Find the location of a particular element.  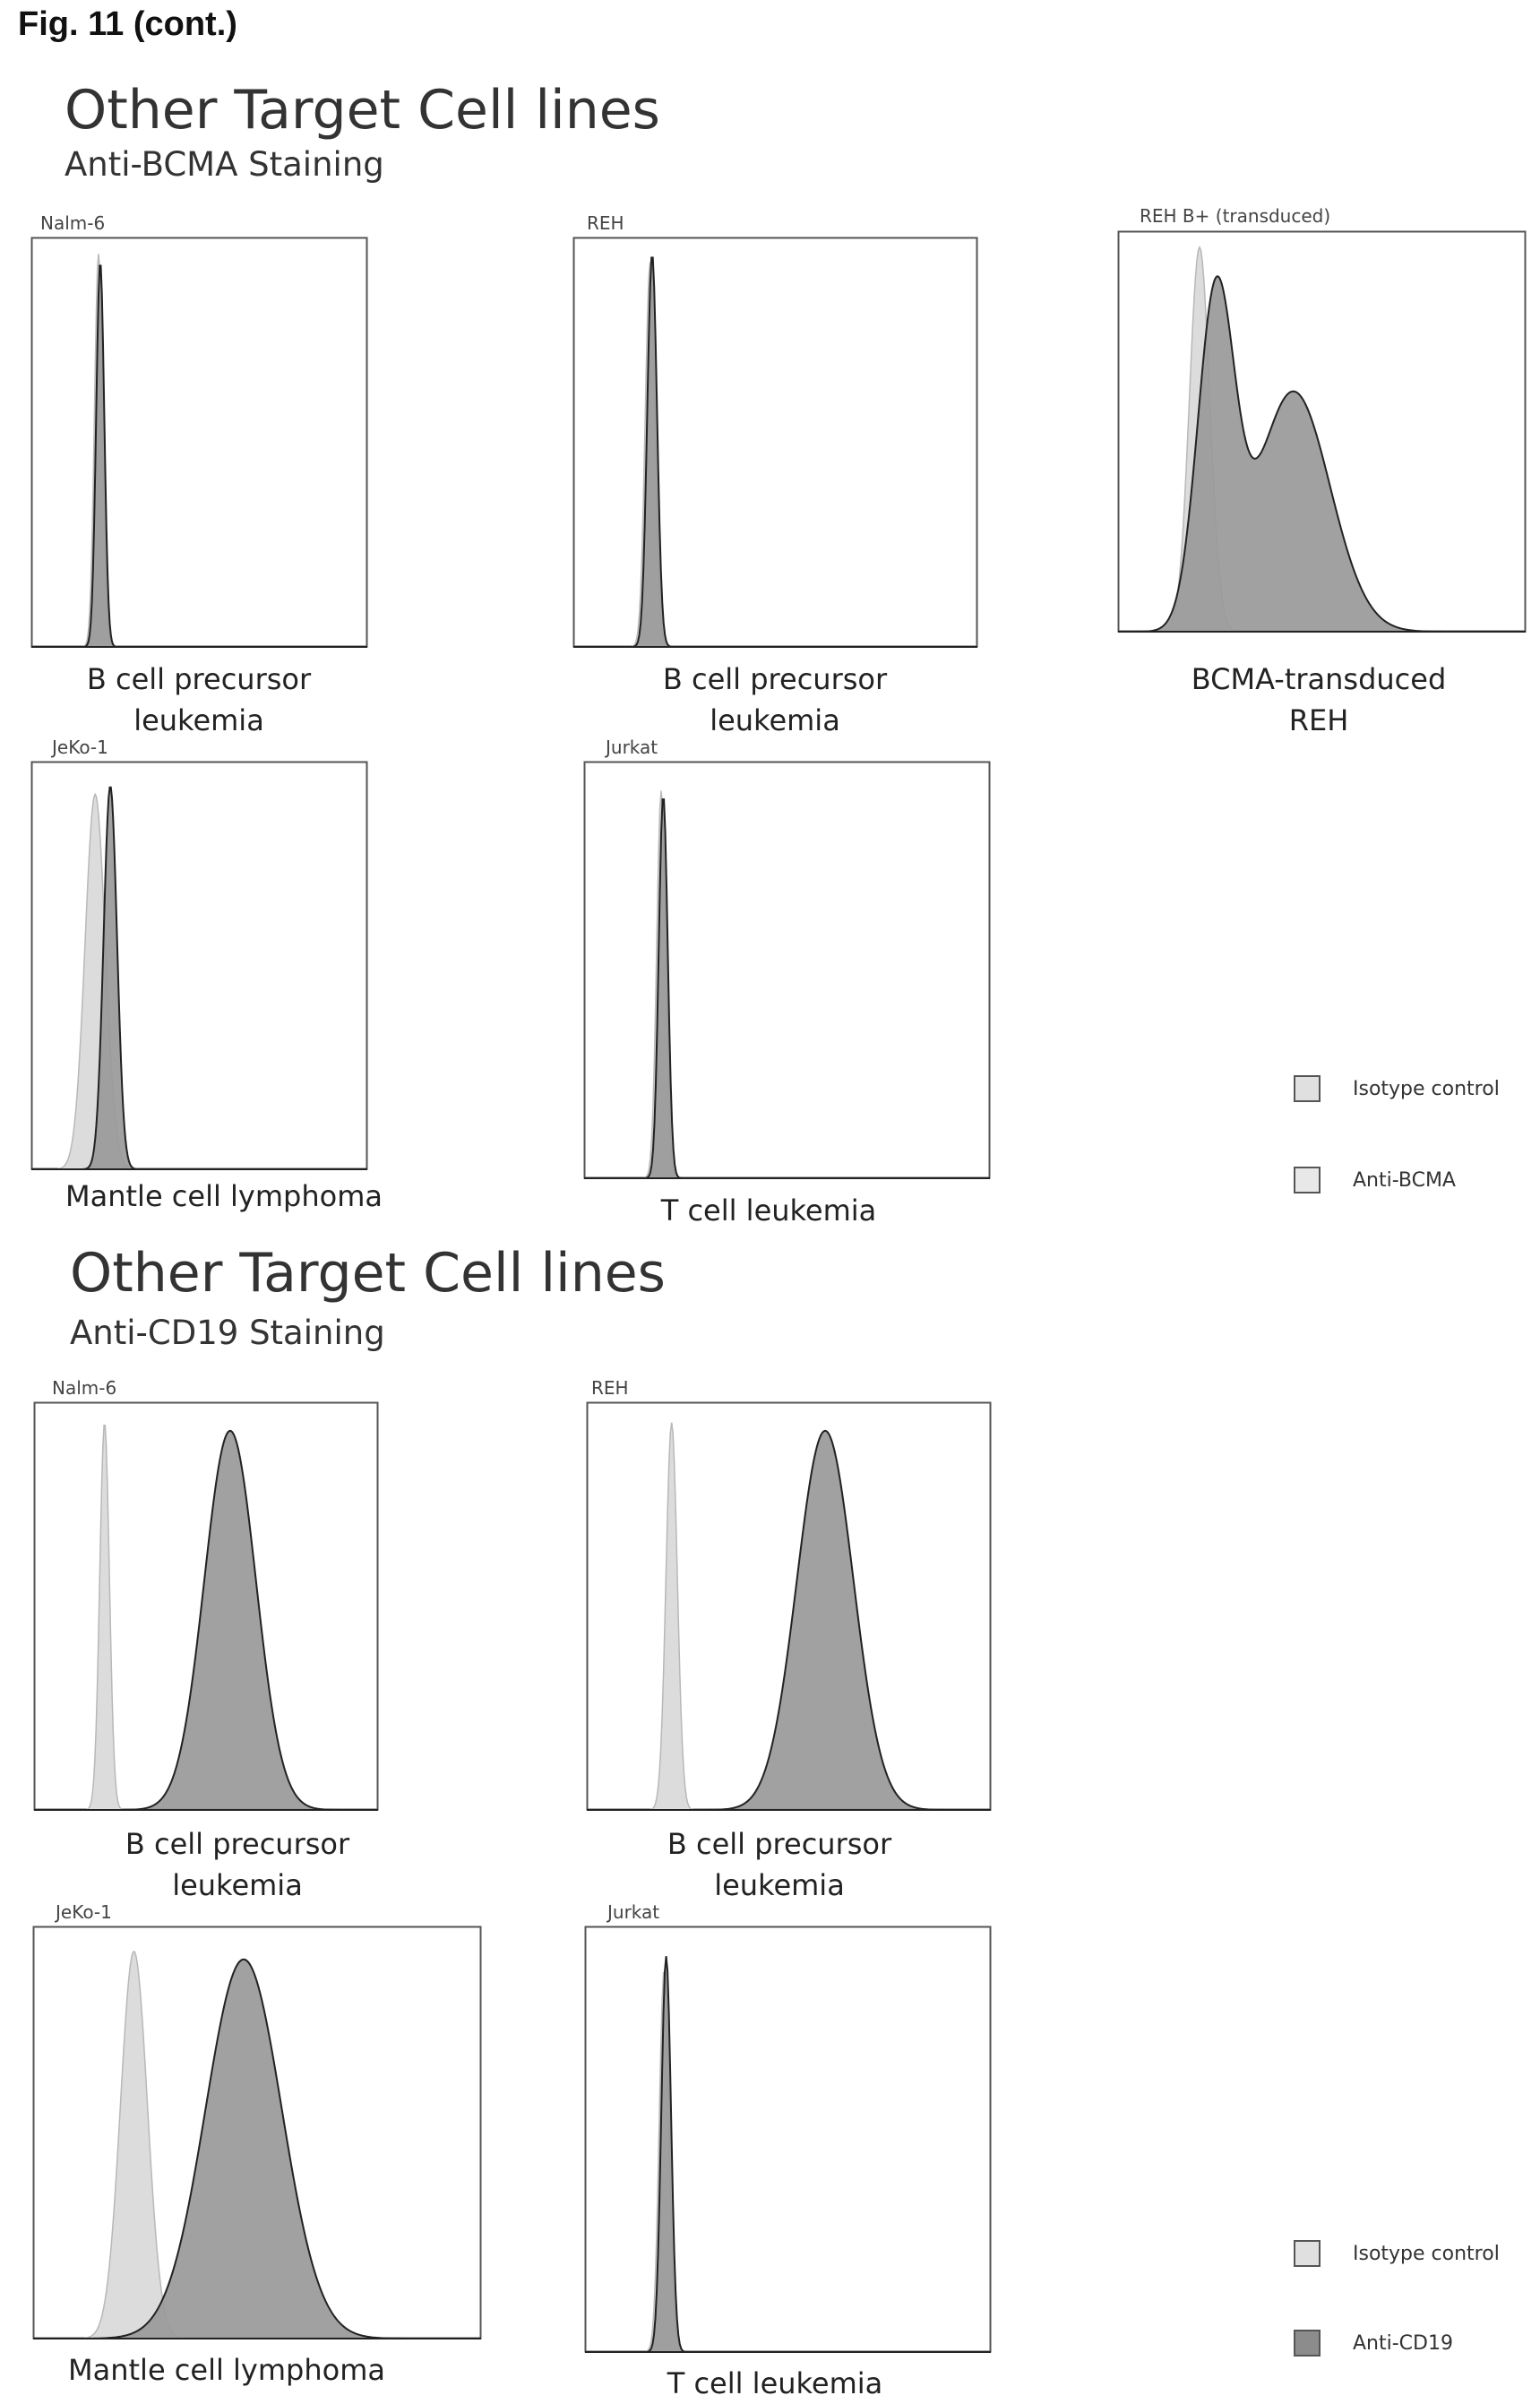

section-bcma-subtitle: Anti-BCMA Staining is located at coordinates (224, 164).